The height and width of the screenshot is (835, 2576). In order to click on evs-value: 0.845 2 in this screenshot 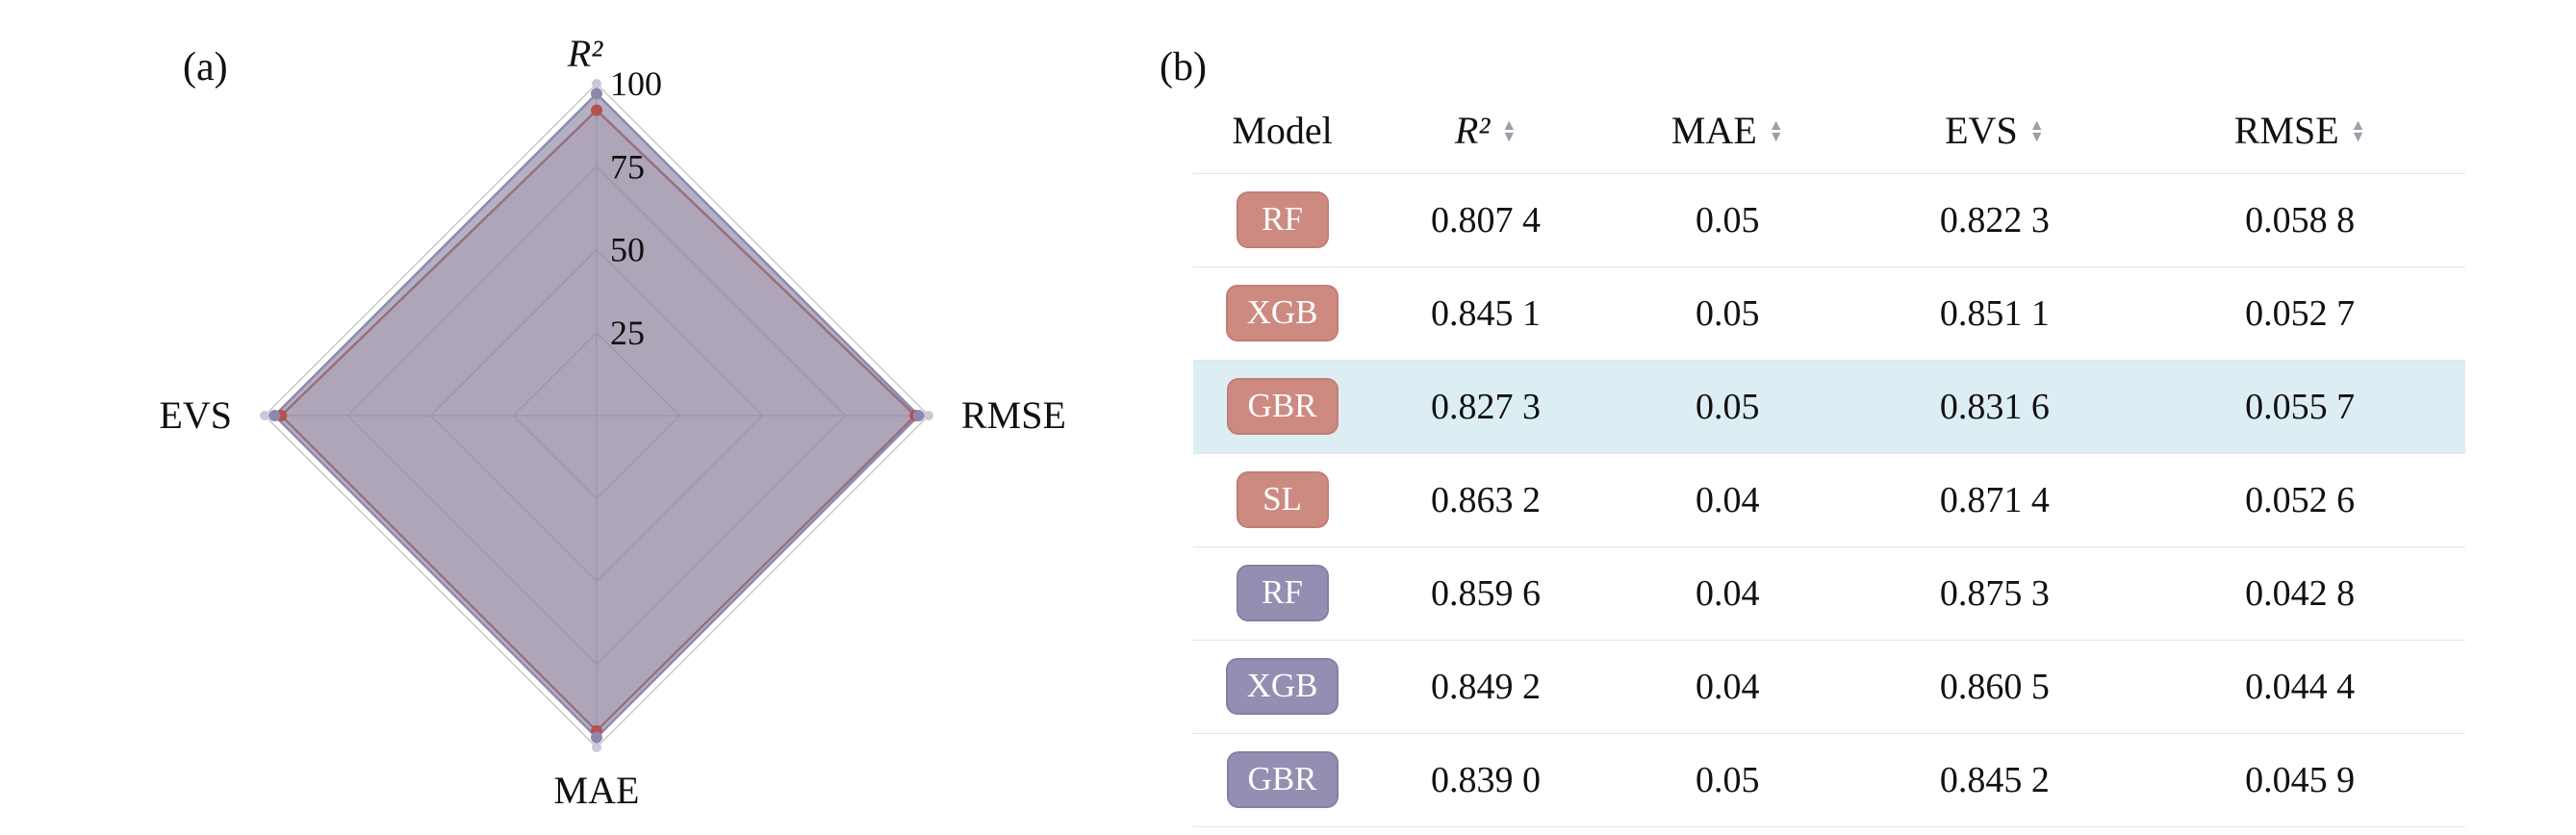, I will do `click(1994, 779)`.